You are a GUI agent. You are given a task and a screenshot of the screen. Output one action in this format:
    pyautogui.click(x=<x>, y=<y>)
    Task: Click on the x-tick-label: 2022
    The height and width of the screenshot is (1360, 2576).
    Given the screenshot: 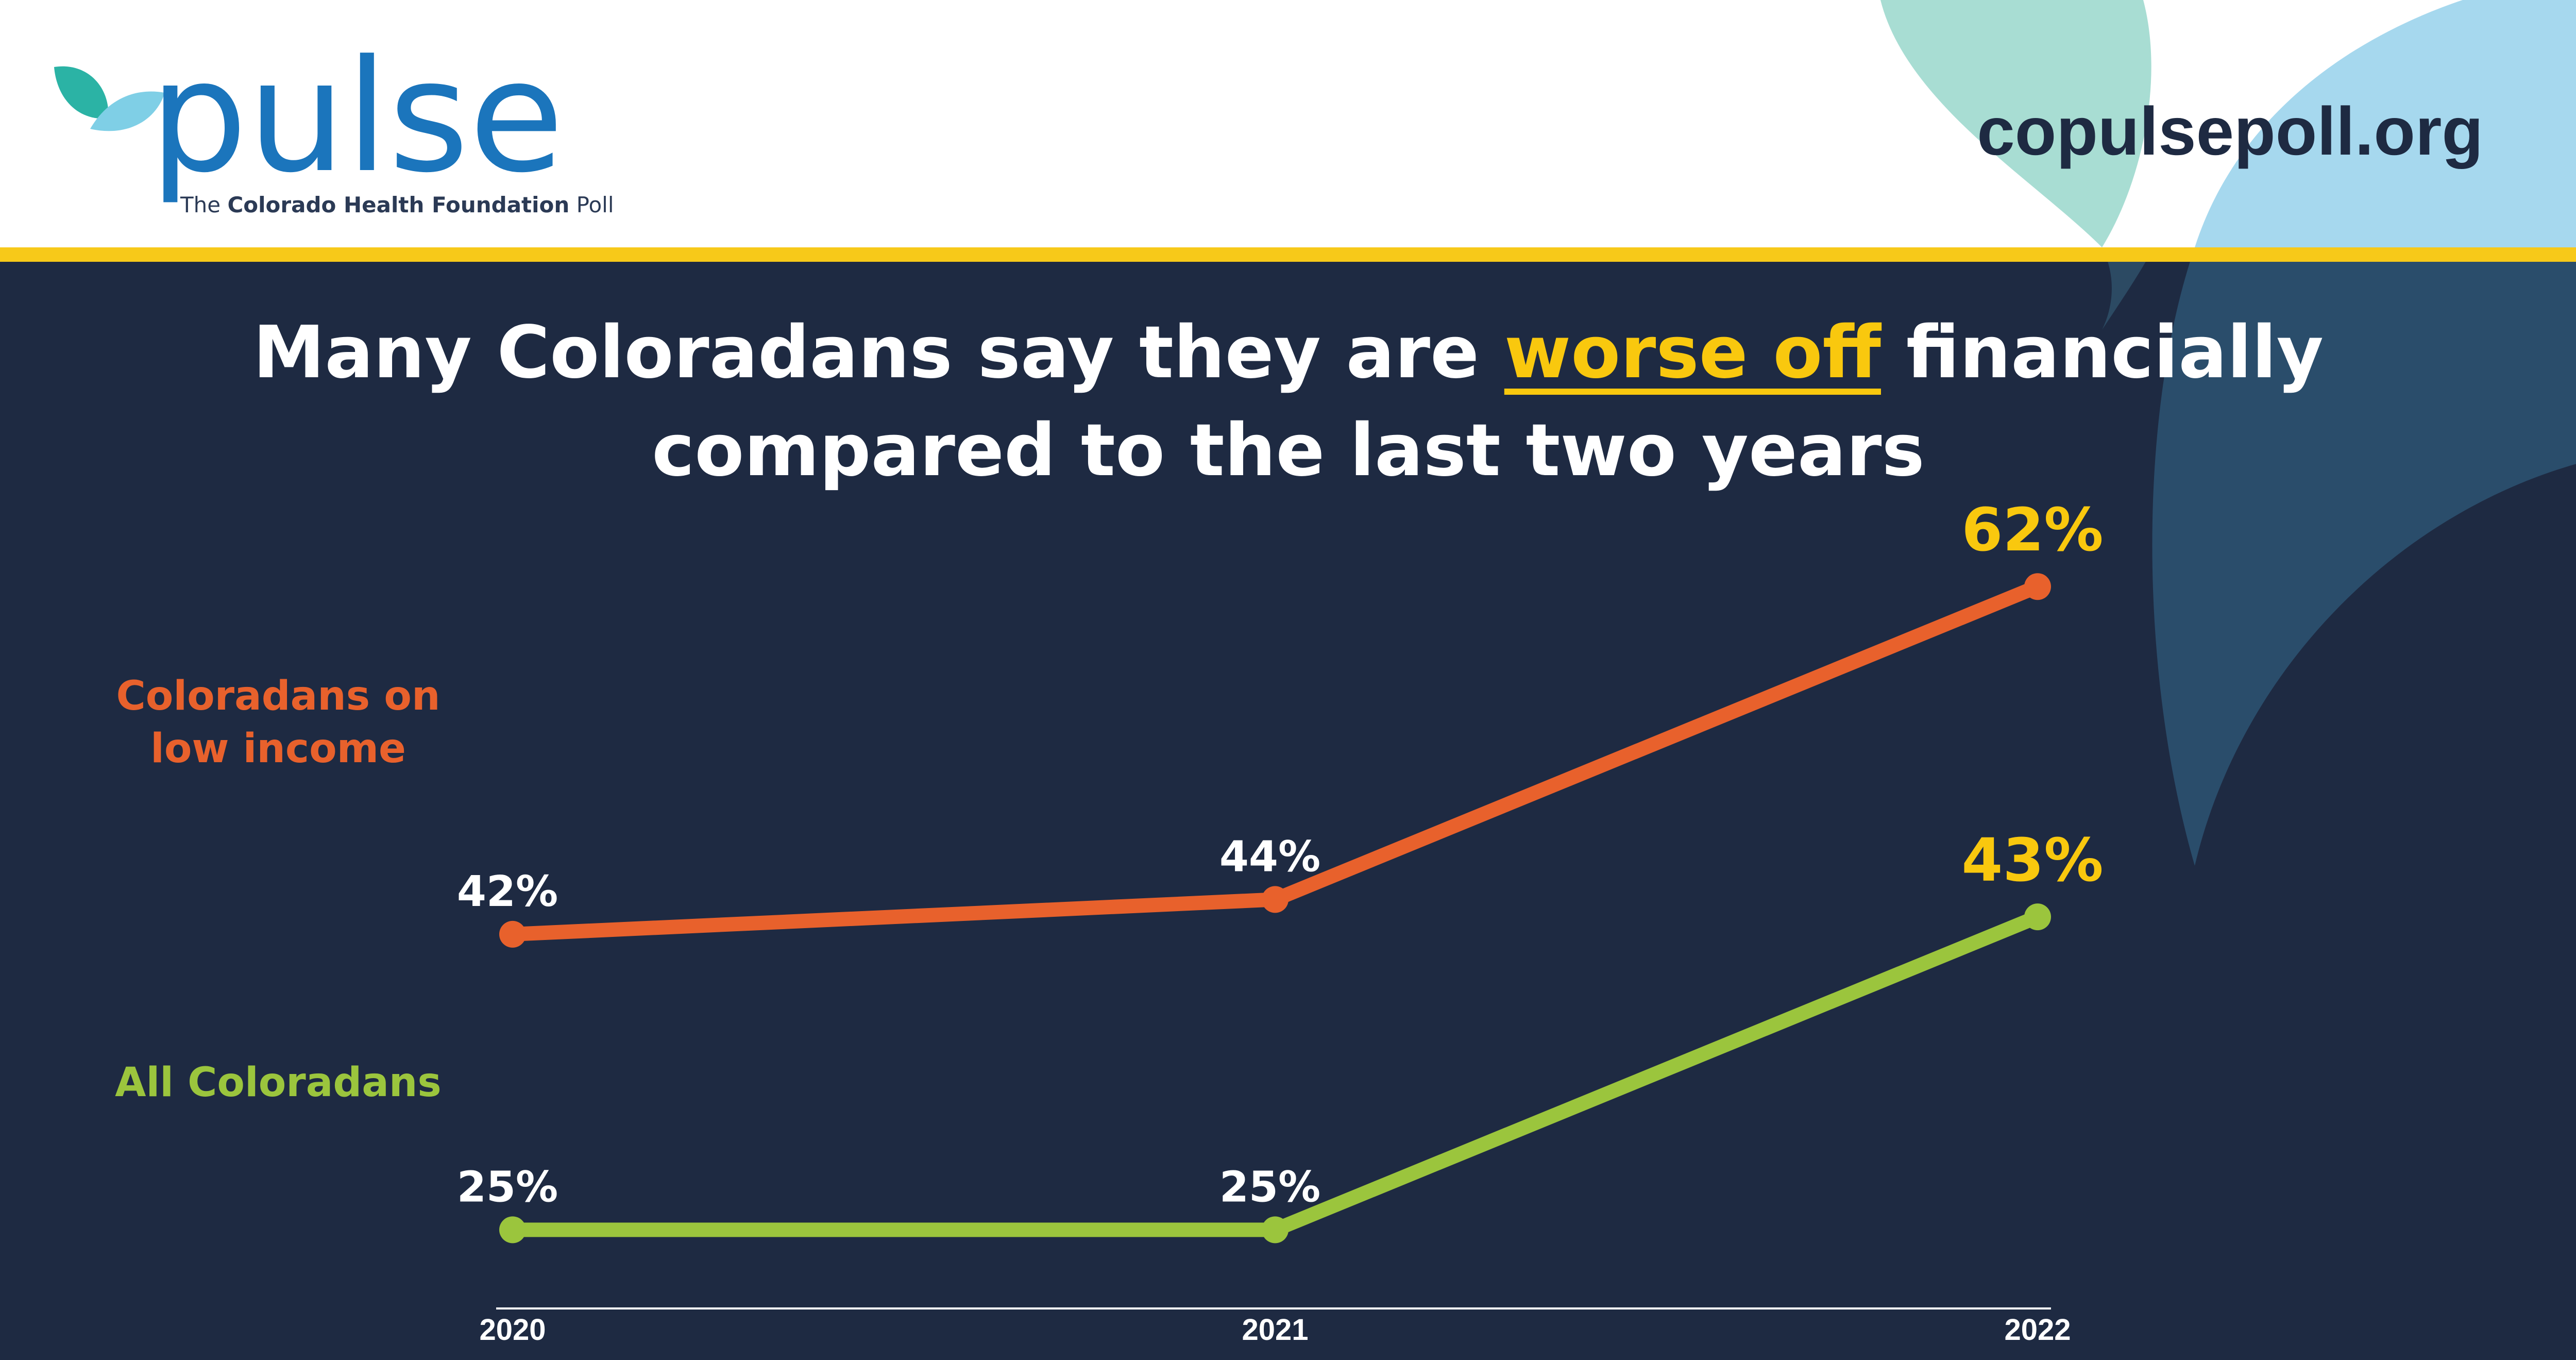 What is the action you would take?
    pyautogui.click(x=2038, y=1330)
    